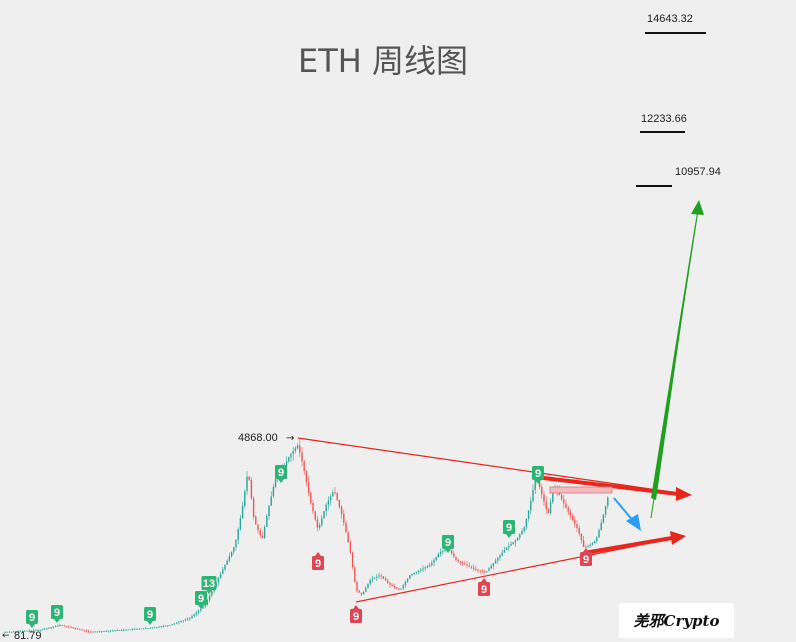  I want to click on resistance-zone, so click(581, 490).